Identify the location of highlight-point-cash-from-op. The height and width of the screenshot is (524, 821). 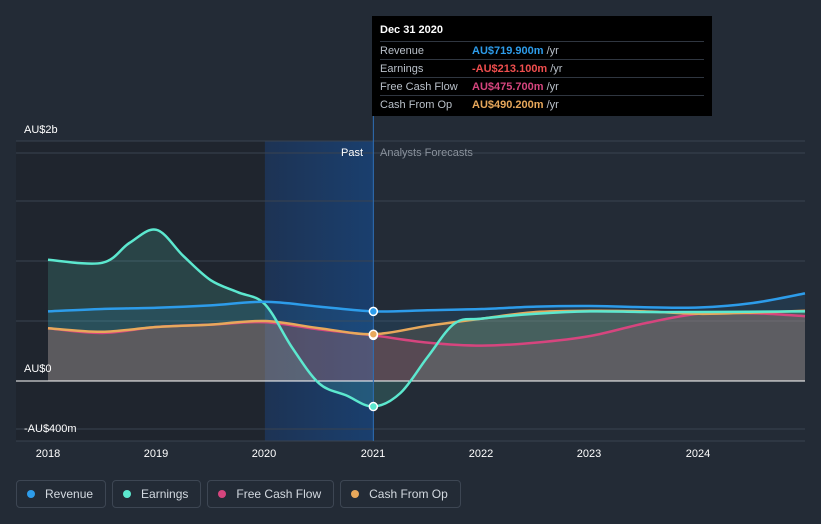
(373, 334).